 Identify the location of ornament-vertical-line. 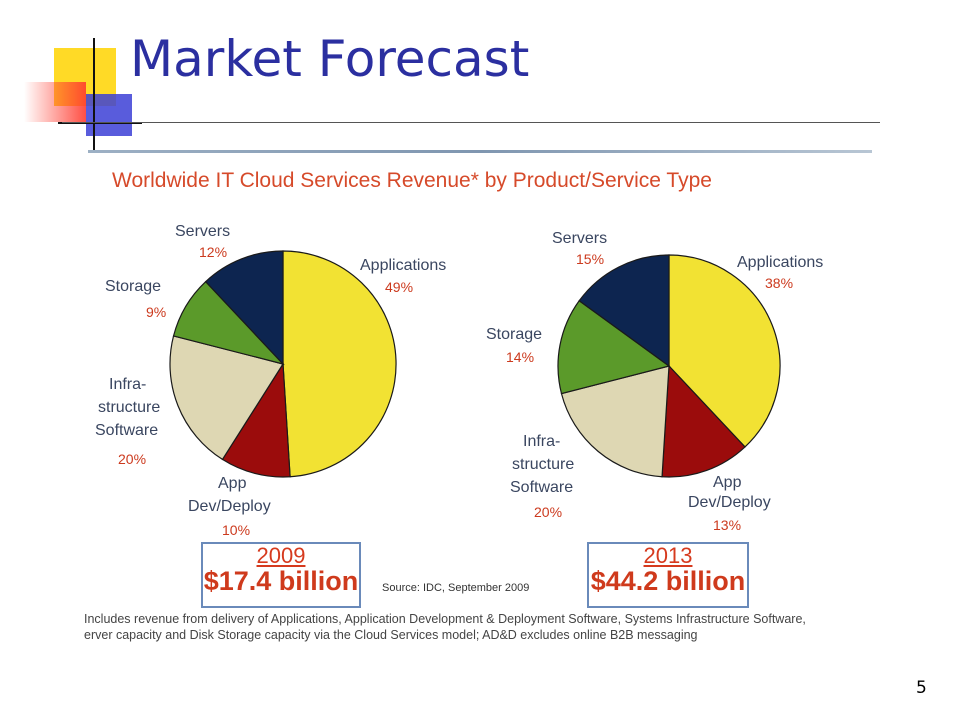
(94, 94).